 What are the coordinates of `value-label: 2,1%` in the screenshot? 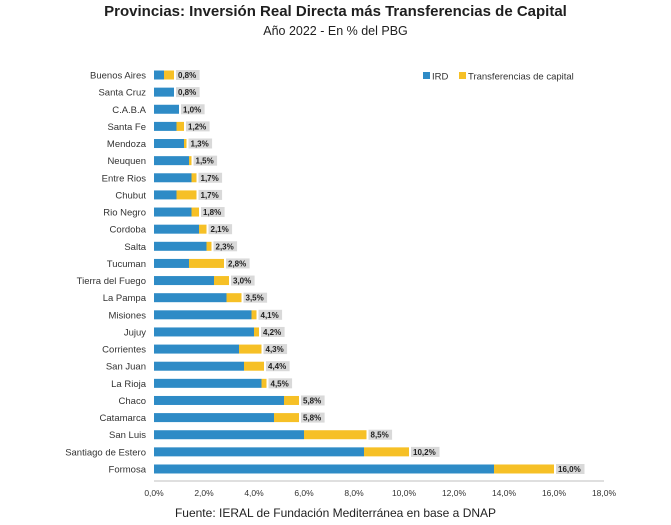 It's located at (220, 229).